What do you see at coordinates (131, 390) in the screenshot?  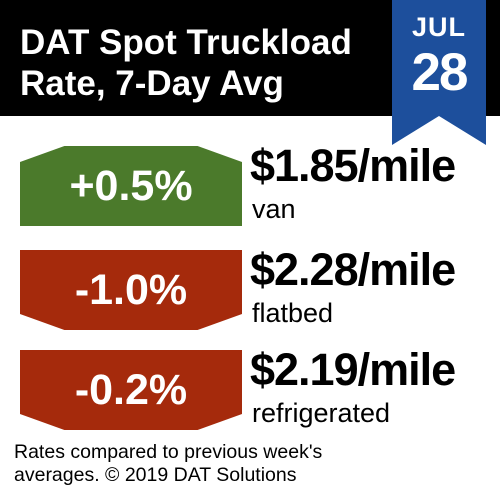 I see `change-badge-refrigerated: -0.2%` at bounding box center [131, 390].